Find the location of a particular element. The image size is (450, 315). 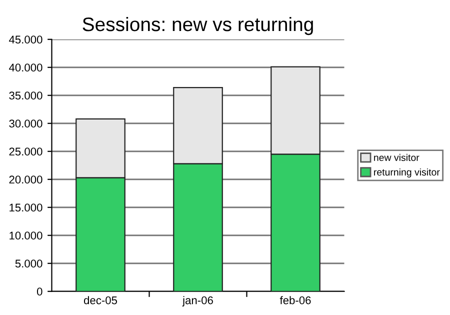

y-tick-label: 35.000 is located at coordinates (25, 96).